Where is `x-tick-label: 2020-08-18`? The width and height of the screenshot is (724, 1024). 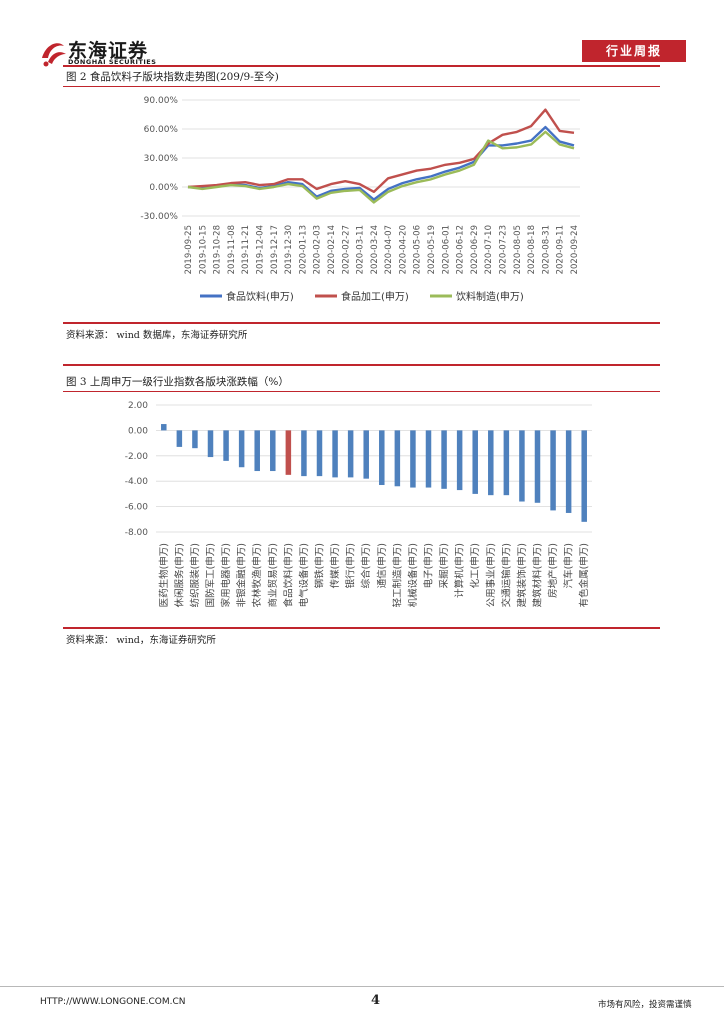
x-tick-label: 2020-08-18 is located at coordinates (532, 249).